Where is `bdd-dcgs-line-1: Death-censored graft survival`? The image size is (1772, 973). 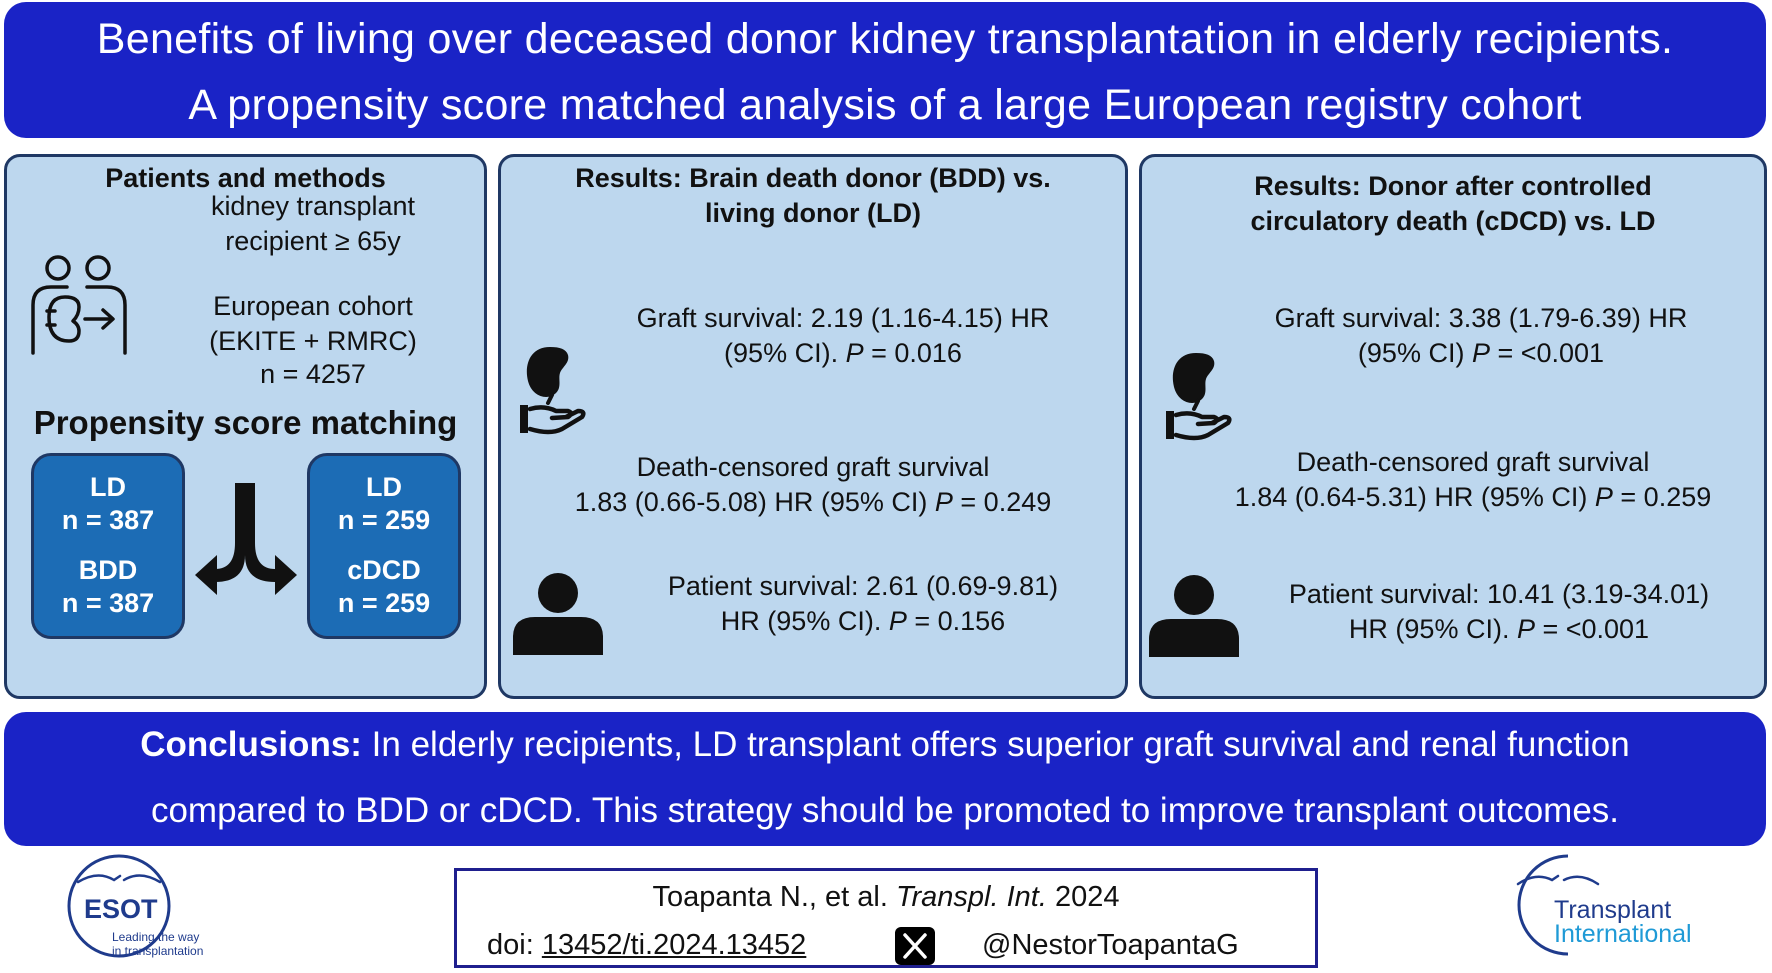 bdd-dcgs-line-1: Death-censored graft survival is located at coordinates (813, 467).